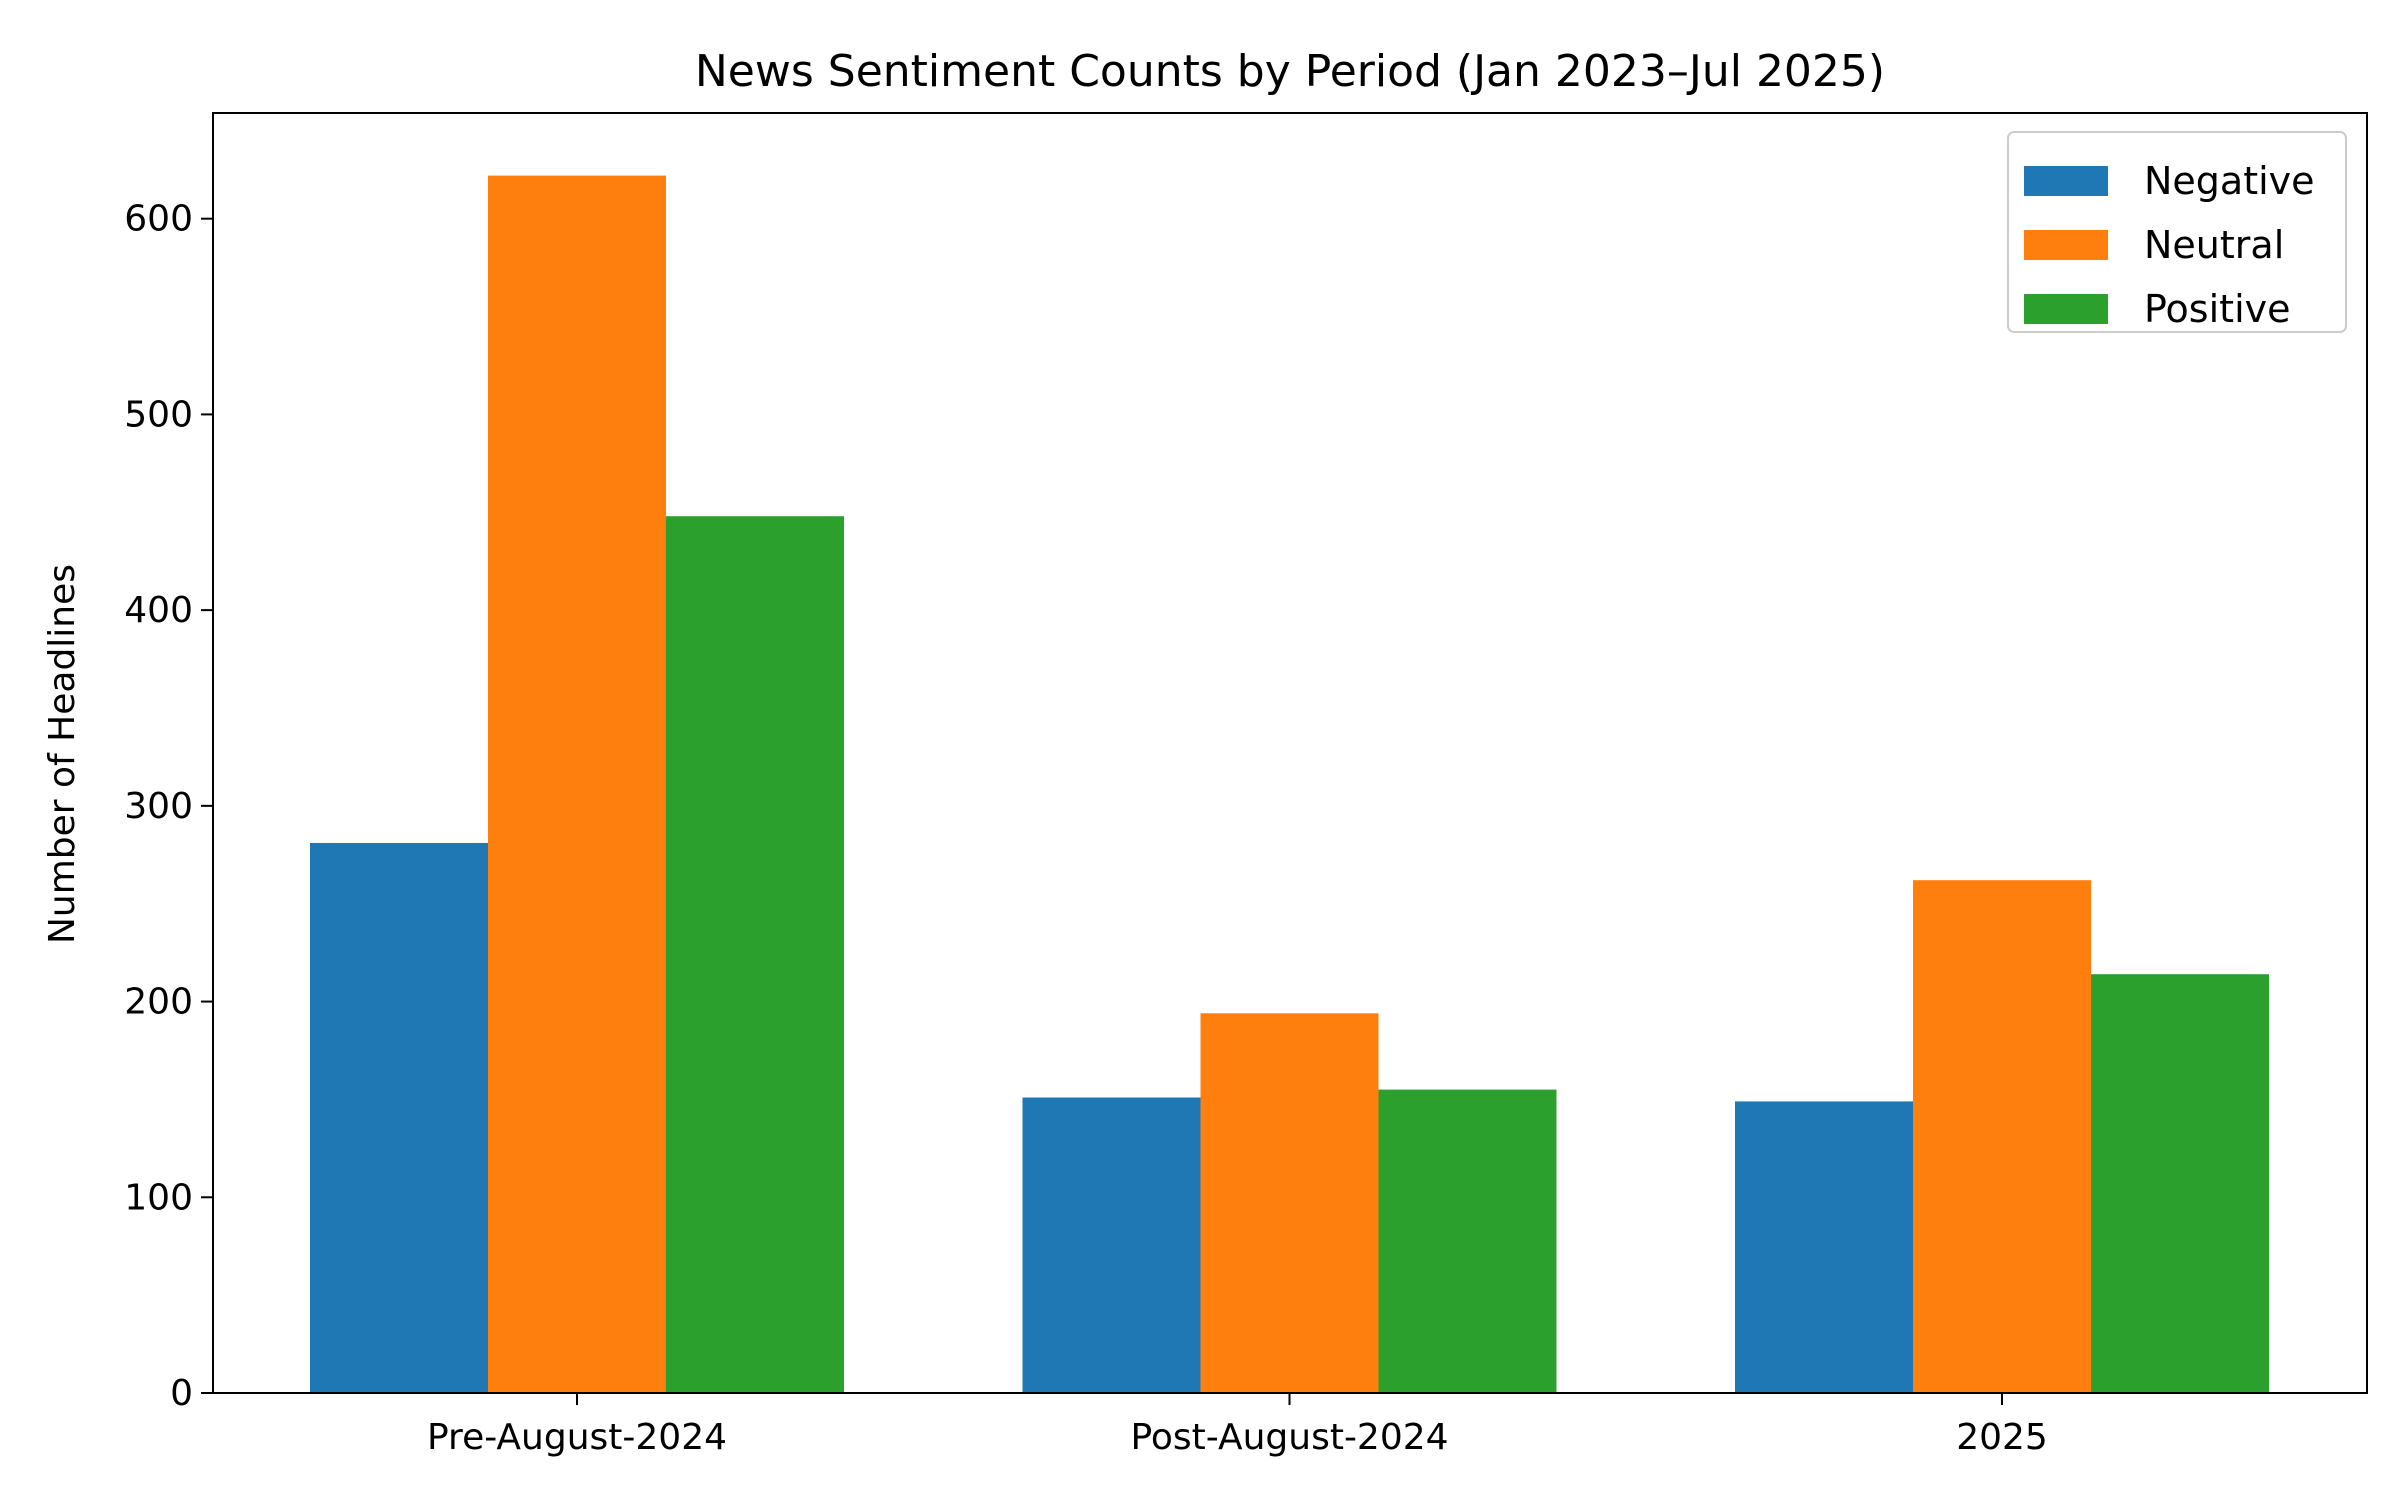 This screenshot has width=2400, height=1500. What do you see at coordinates (158, 806) in the screenshot?
I see `y-tick-label: 300` at bounding box center [158, 806].